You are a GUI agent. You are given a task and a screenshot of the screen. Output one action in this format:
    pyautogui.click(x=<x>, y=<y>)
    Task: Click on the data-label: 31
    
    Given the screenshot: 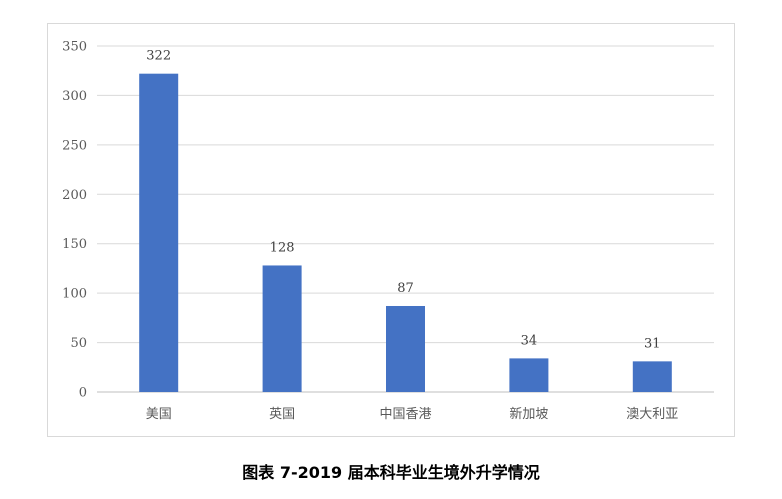 What is the action you would take?
    pyautogui.click(x=652, y=343)
    